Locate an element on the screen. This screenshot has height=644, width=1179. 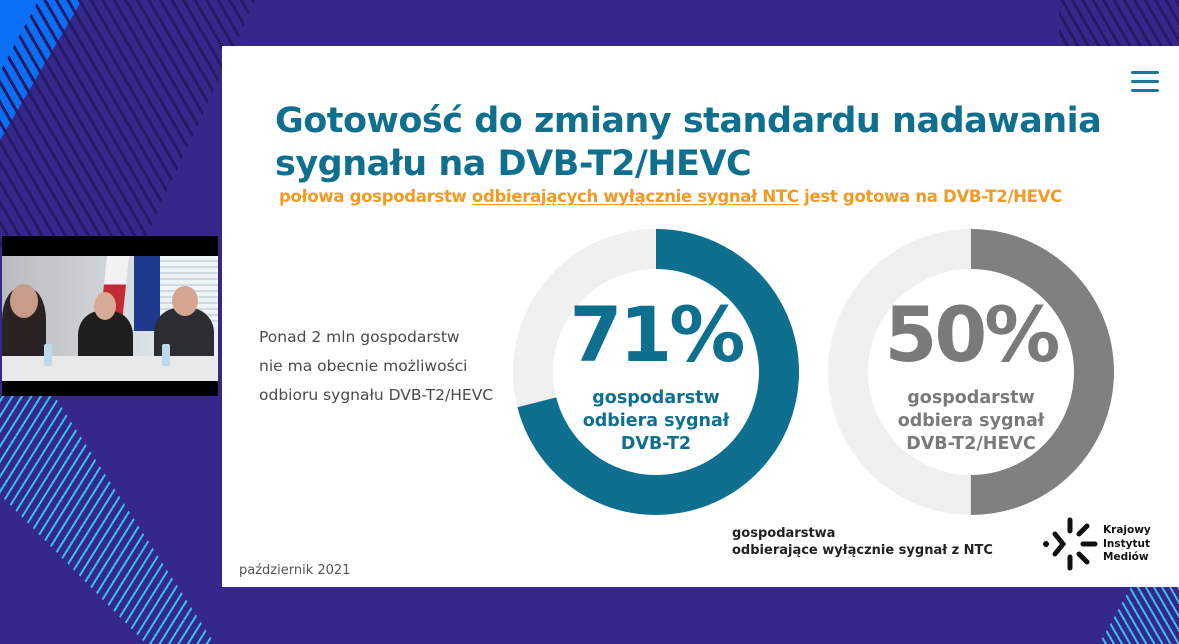
subtitle-part-3: jest gotowa na DVB-T2/HEVC is located at coordinates (930, 196).